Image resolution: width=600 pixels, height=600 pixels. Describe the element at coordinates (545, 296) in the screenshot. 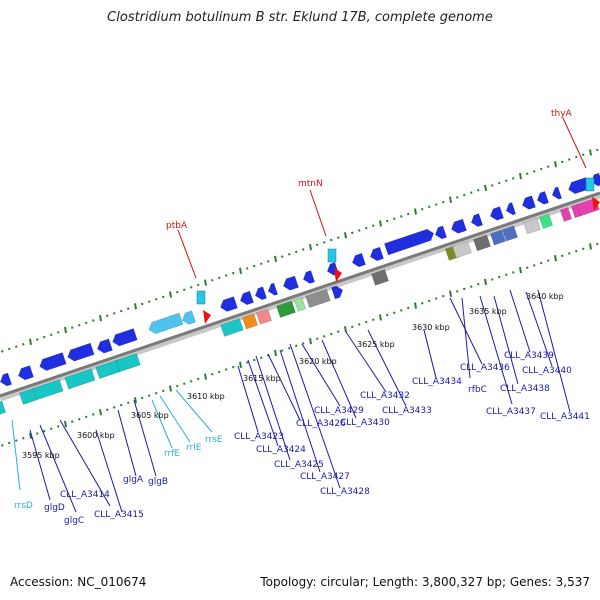

I see `kbp-label: 3640 kbp` at that location.